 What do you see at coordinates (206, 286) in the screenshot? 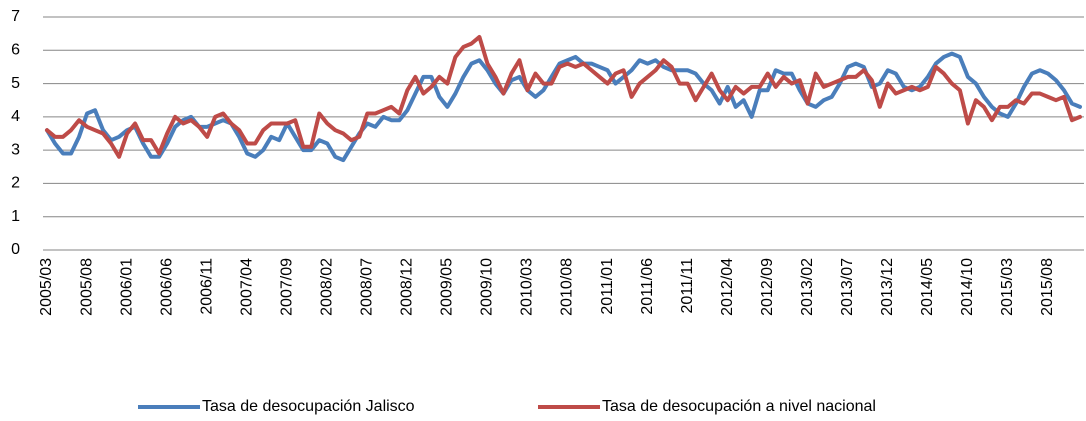
I see `x-tick-label: 2006/11` at bounding box center [206, 286].